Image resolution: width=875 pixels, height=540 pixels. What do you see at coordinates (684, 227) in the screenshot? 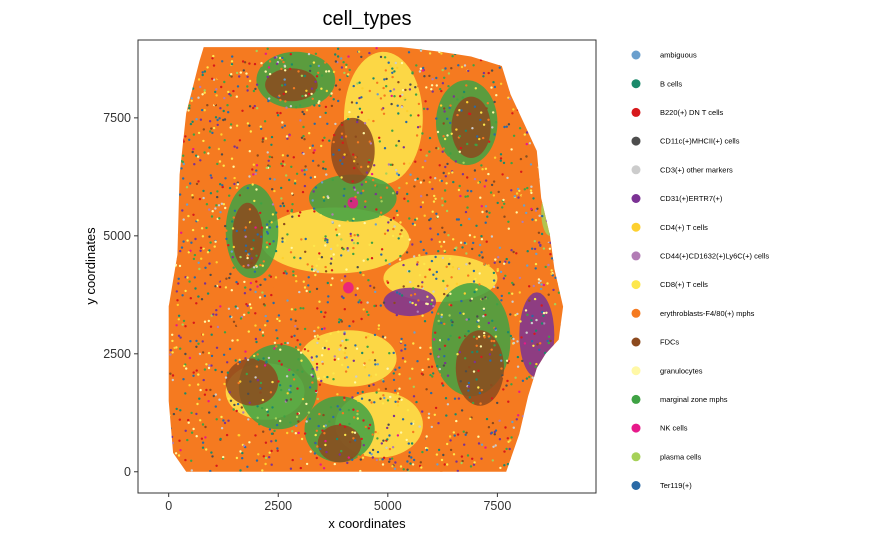
I see `legend-label: CD4(+) T cells` at bounding box center [684, 227].